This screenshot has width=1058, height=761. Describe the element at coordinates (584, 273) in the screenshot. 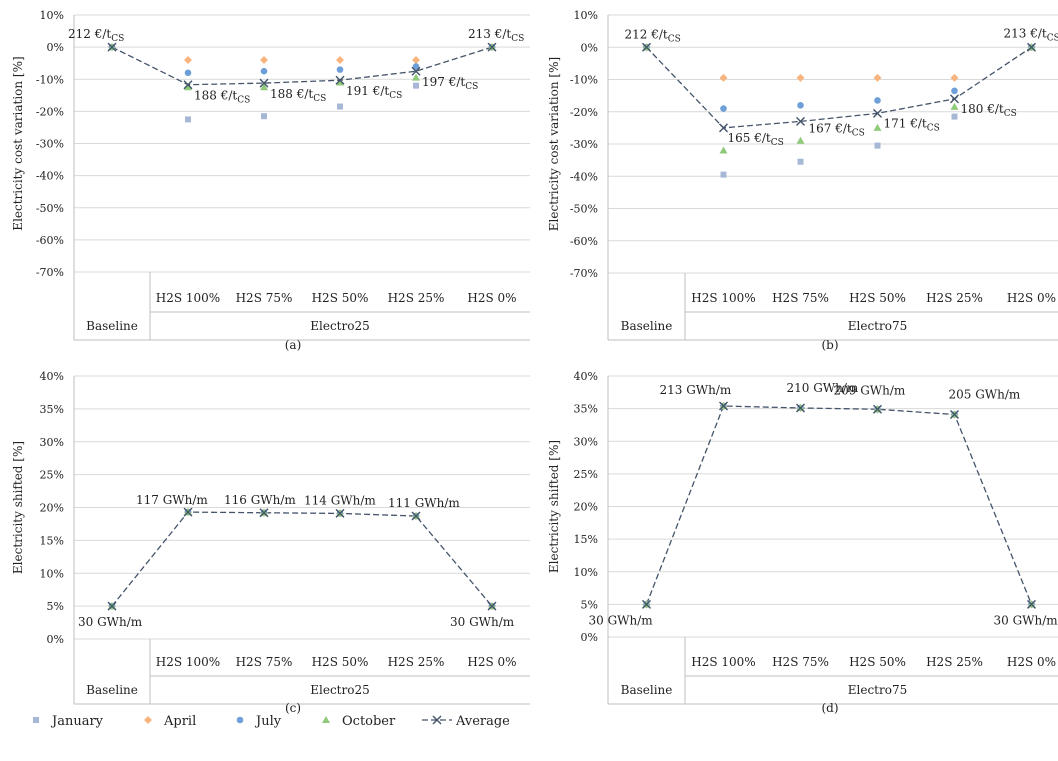

I see `y-tick-label: -70%` at that location.